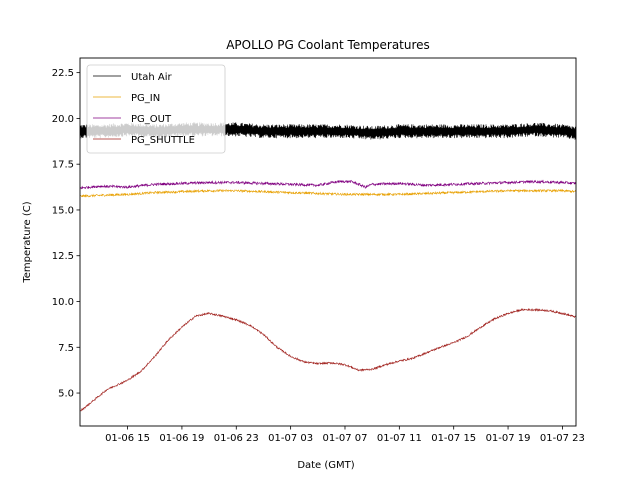  I want to click on x-tick-label: 01-07 07, so click(345, 438).